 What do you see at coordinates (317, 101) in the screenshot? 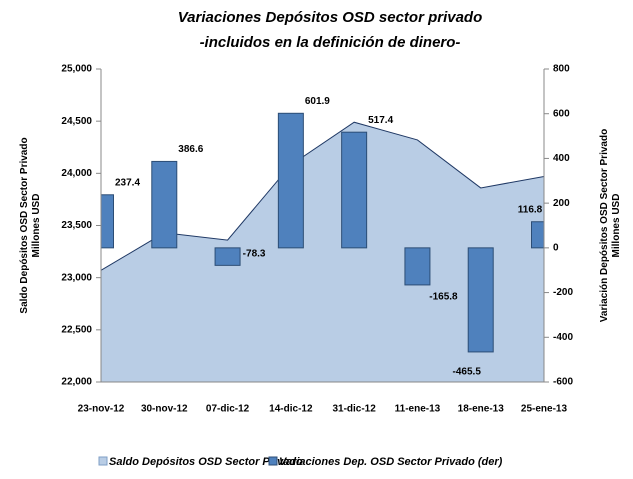
I see `value-label: 601.9` at bounding box center [317, 101].